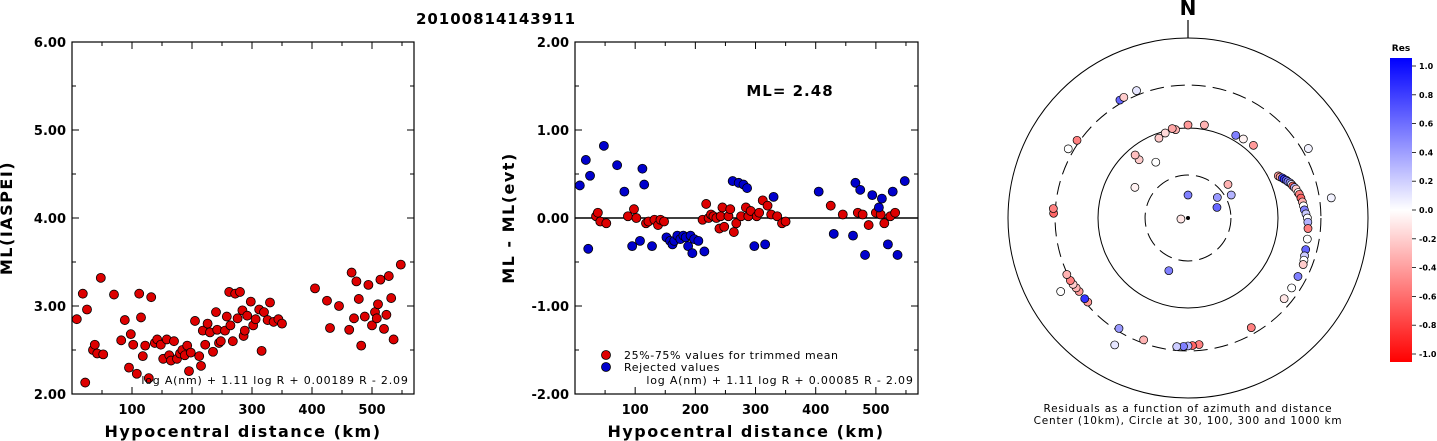 This screenshot has height=441, width=1437. I want to click on x-tick-label-1: 400, so click(815, 410).